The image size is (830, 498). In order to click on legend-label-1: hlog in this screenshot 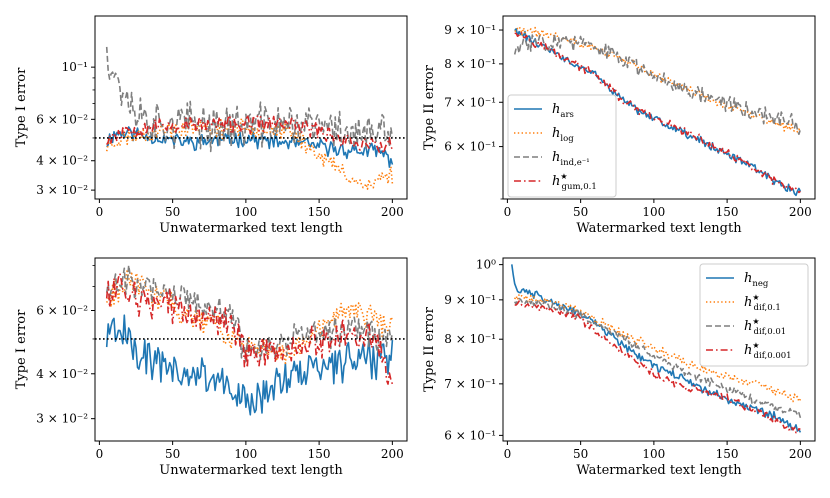, I will do `click(563, 135)`.